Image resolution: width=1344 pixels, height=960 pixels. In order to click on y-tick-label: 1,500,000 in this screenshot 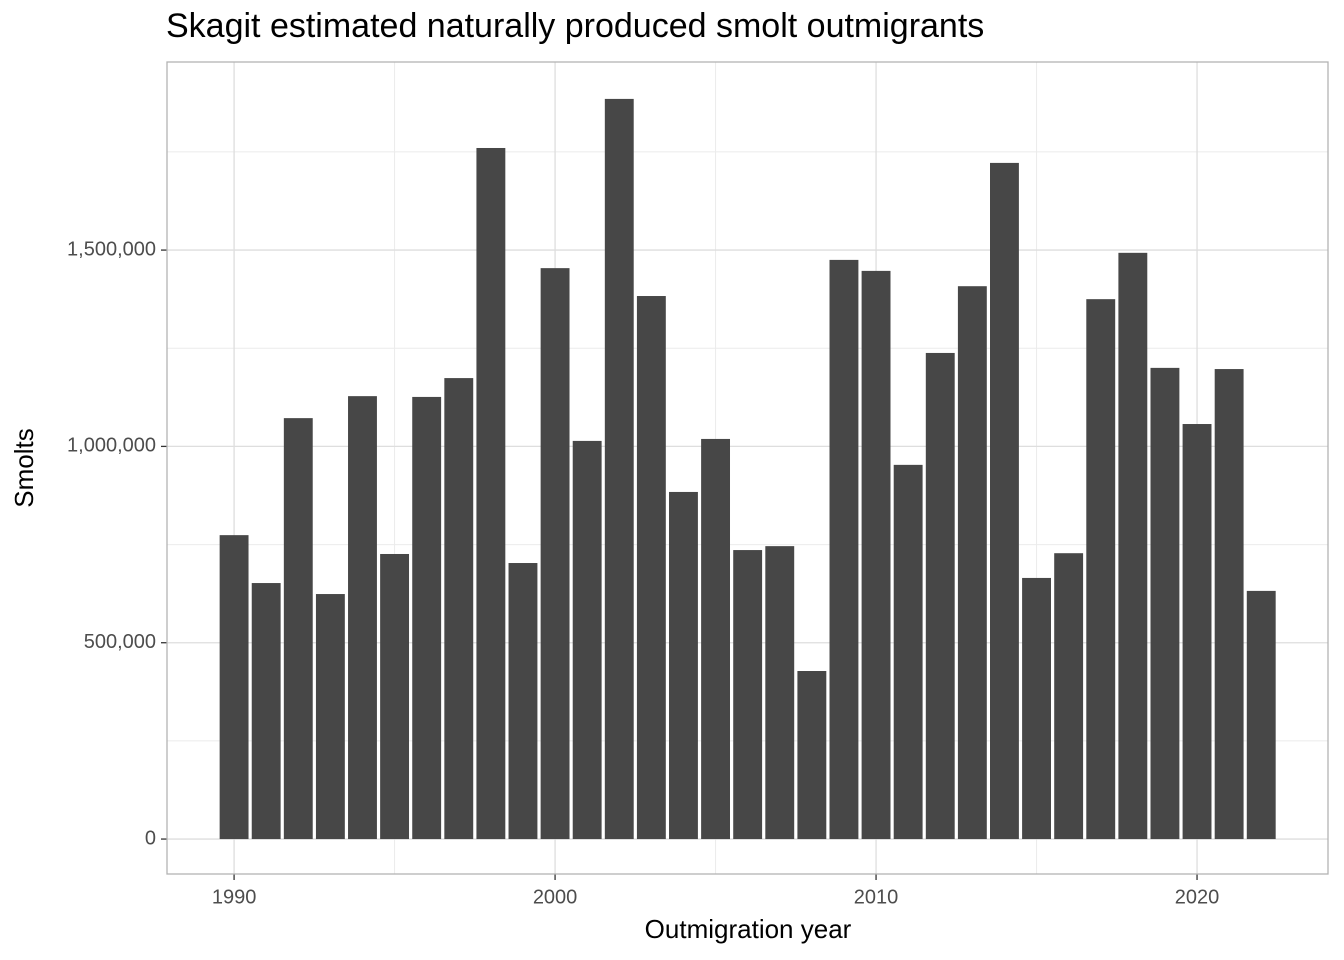, I will do `click(111, 249)`.